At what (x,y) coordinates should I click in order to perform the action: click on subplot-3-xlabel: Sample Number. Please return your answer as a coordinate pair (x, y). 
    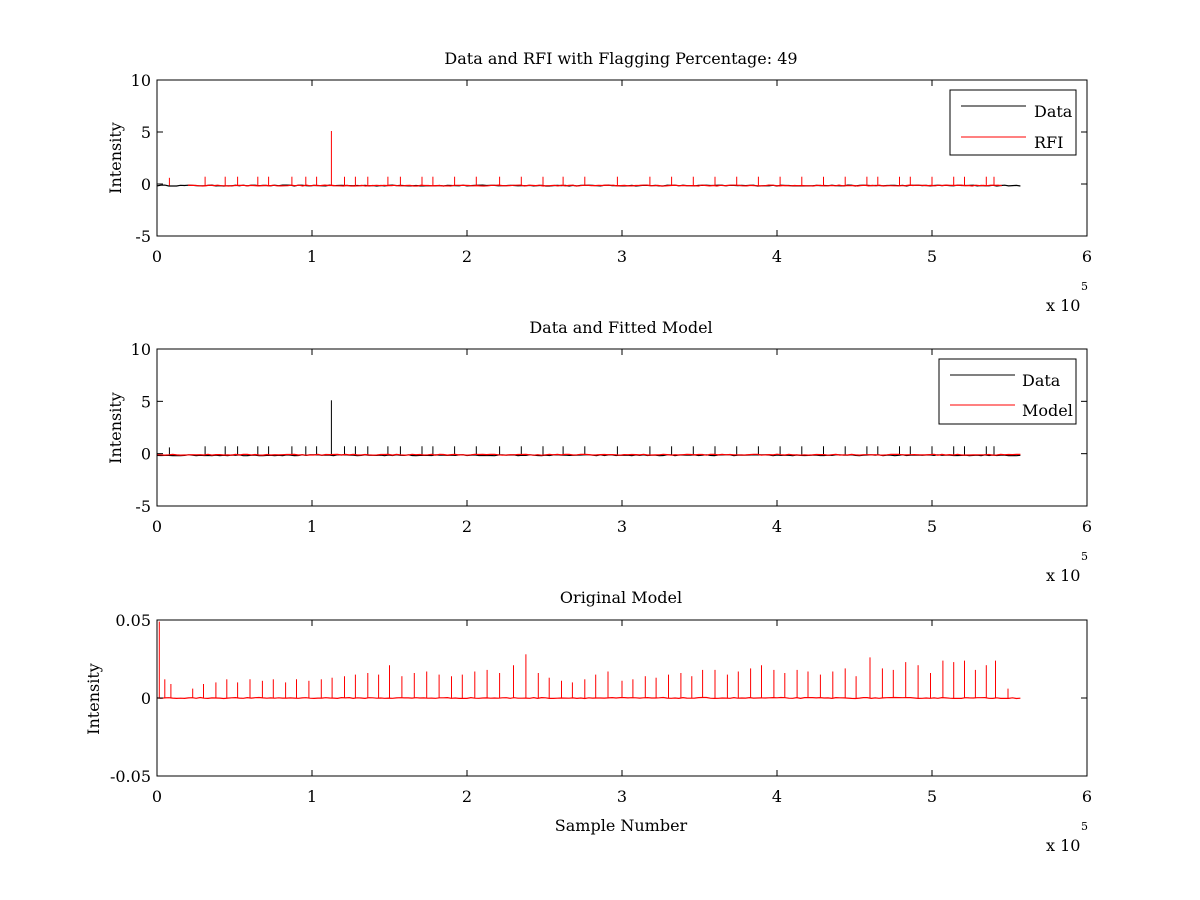
    Looking at the image, I should click on (621, 825).